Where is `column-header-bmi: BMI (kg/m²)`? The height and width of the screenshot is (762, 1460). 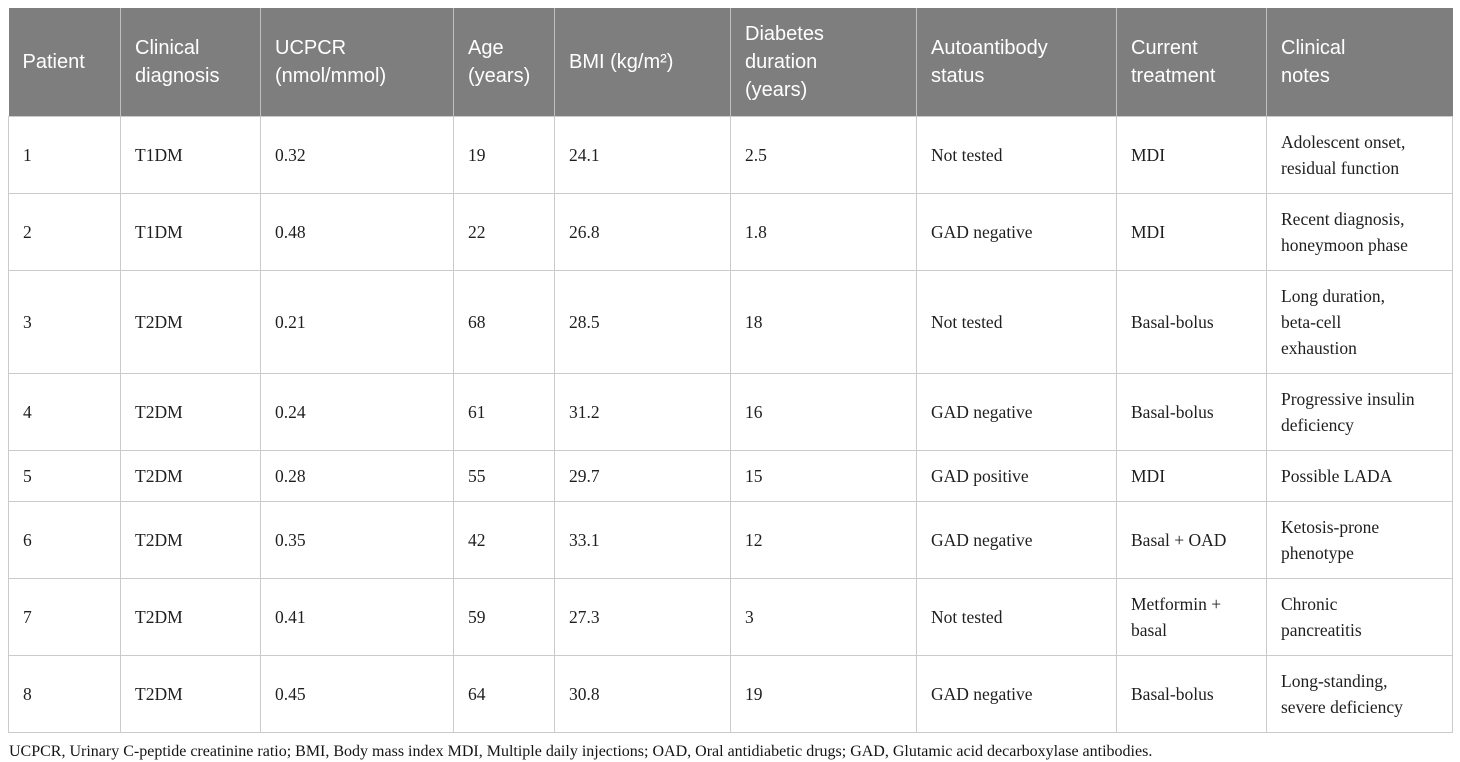
column-header-bmi: BMI (kg/m²) is located at coordinates (642, 62).